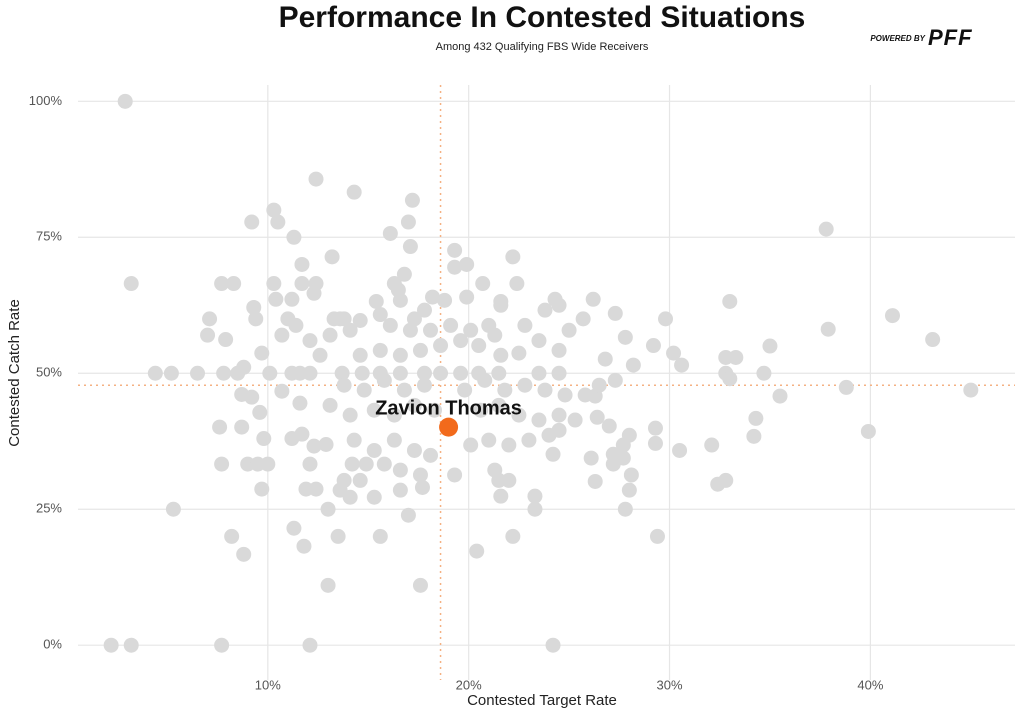  Describe the element at coordinates (46, 100) in the screenshot. I see `y-tick-label: 100%` at that location.